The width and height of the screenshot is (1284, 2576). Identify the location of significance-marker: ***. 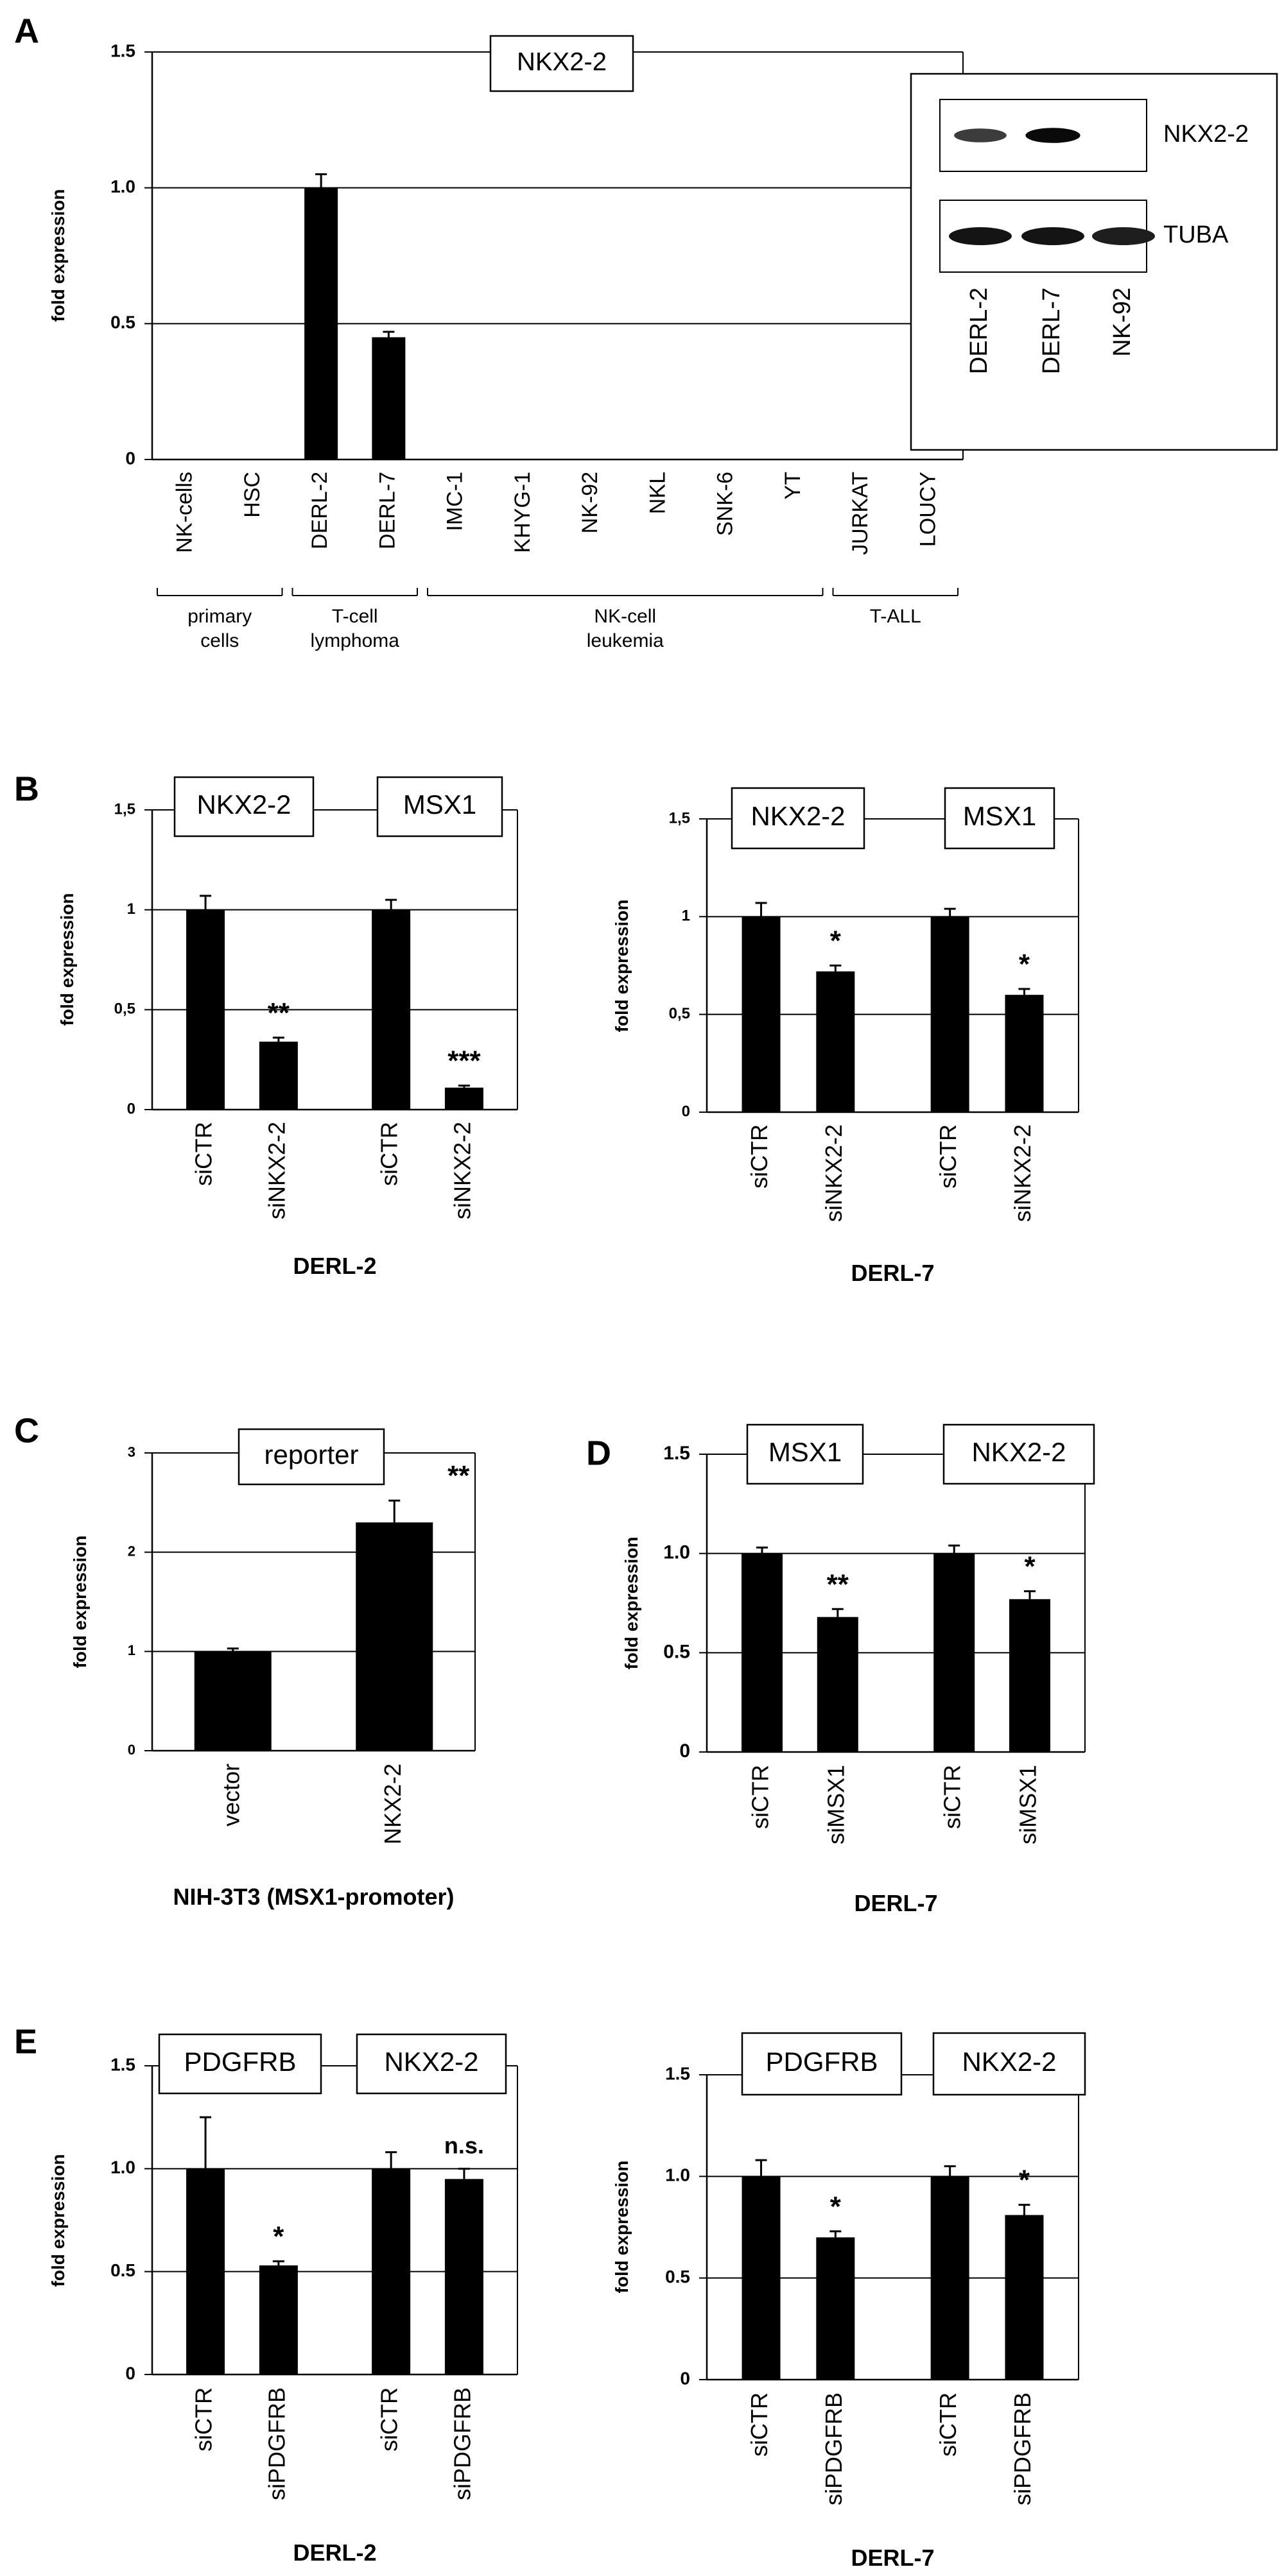
(464, 1061).